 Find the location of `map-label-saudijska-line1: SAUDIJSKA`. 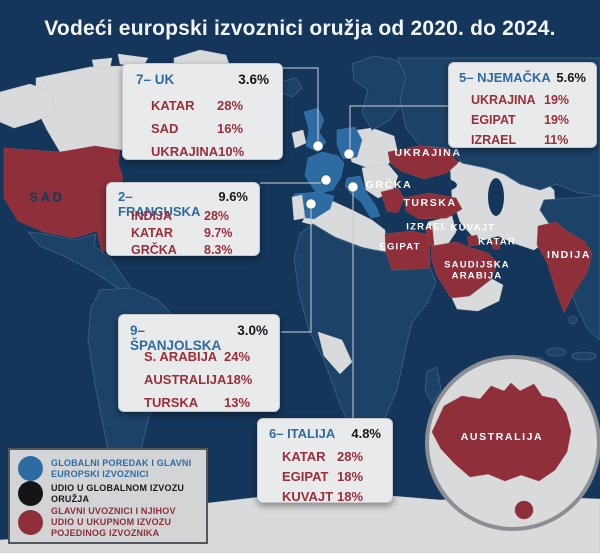

map-label-saudijska-line1: SAUDIJSKA is located at coordinates (477, 265).